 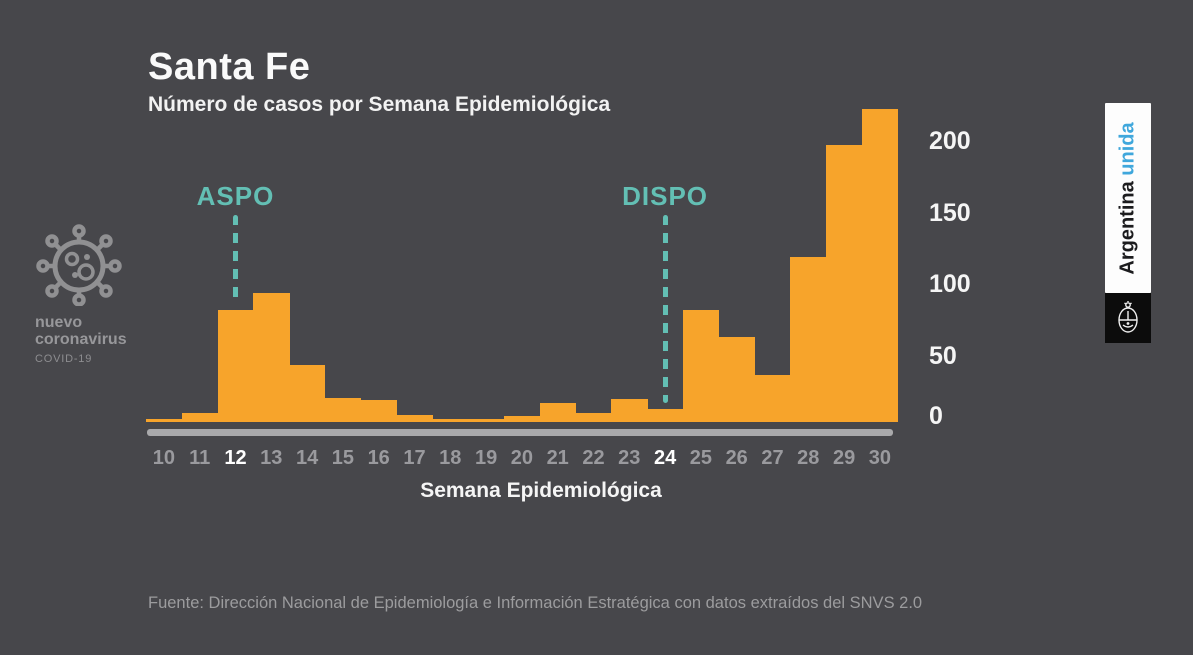 I want to click on covid-brand: nuevo coronavirus COVID-19, so click(x=86, y=294).